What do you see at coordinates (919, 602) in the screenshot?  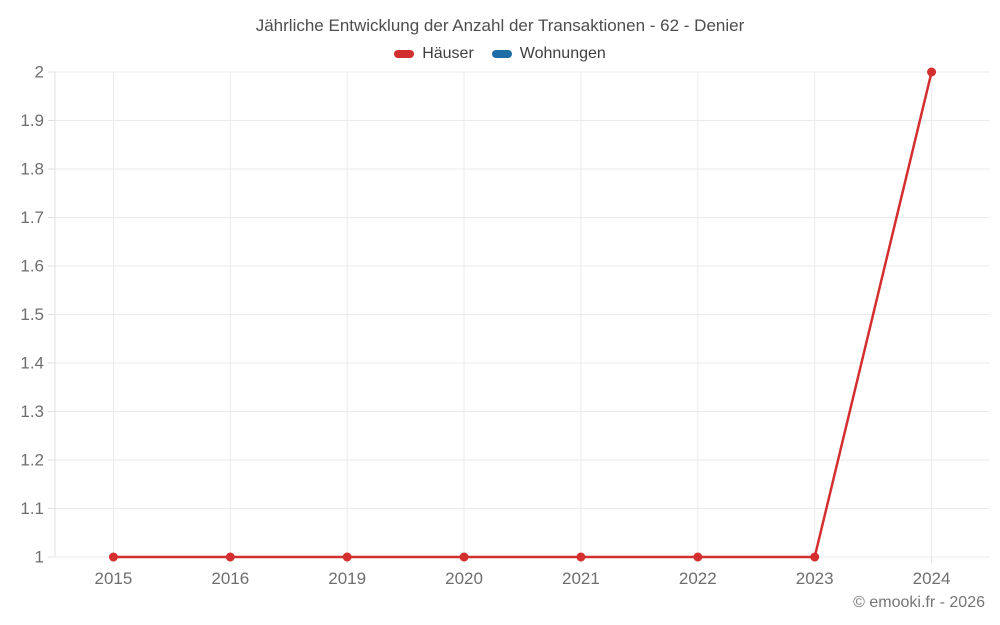 I see `copyright-text: © emooki.fr - 2026` at bounding box center [919, 602].